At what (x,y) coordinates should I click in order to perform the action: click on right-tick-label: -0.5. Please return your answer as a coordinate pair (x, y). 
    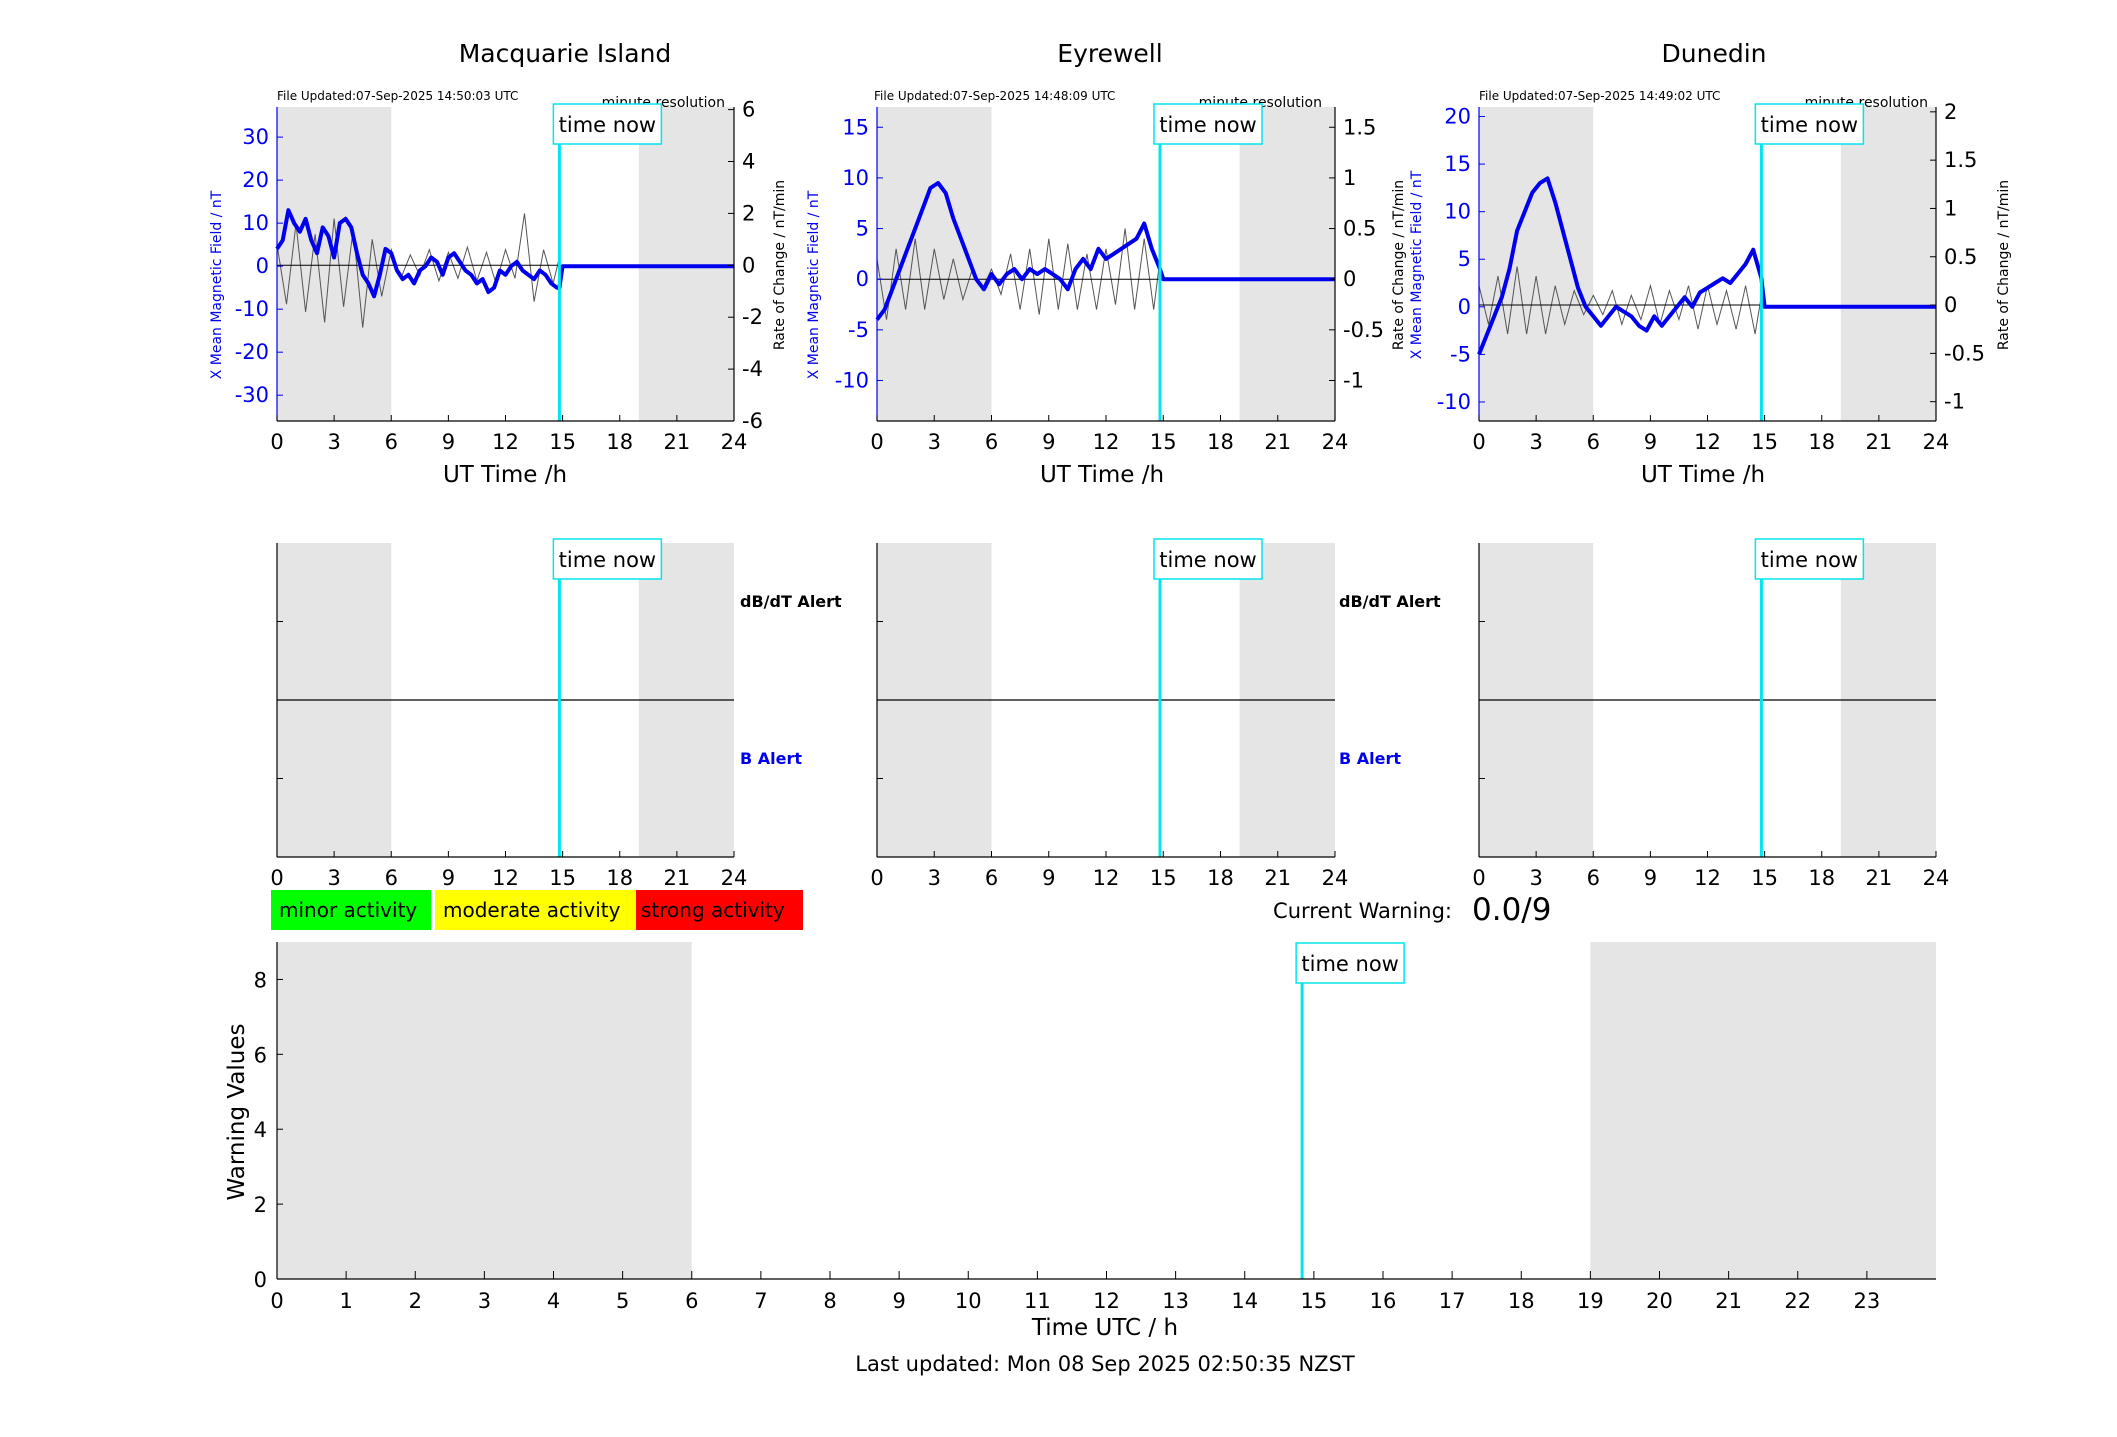
    Looking at the image, I should click on (1964, 353).